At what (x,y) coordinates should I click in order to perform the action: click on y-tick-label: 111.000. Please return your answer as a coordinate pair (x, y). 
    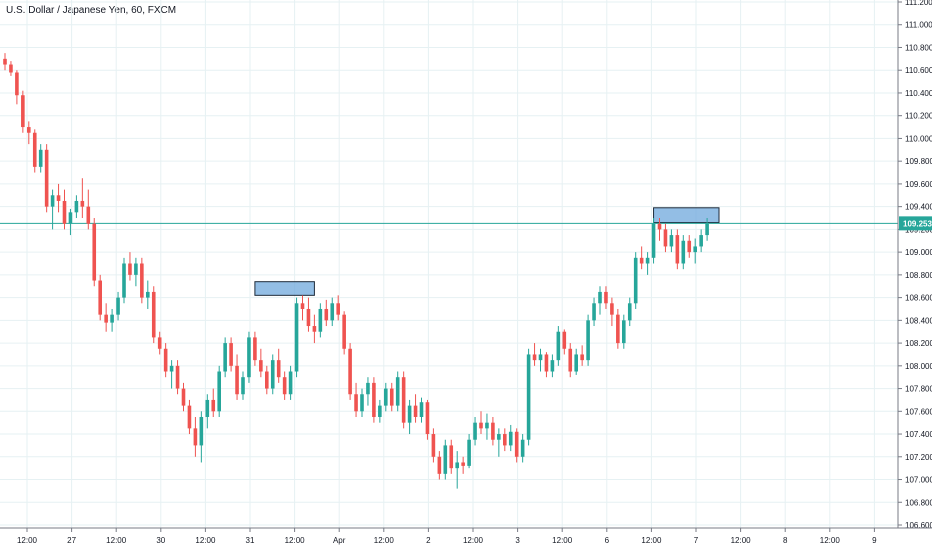
    Looking at the image, I should click on (918, 25).